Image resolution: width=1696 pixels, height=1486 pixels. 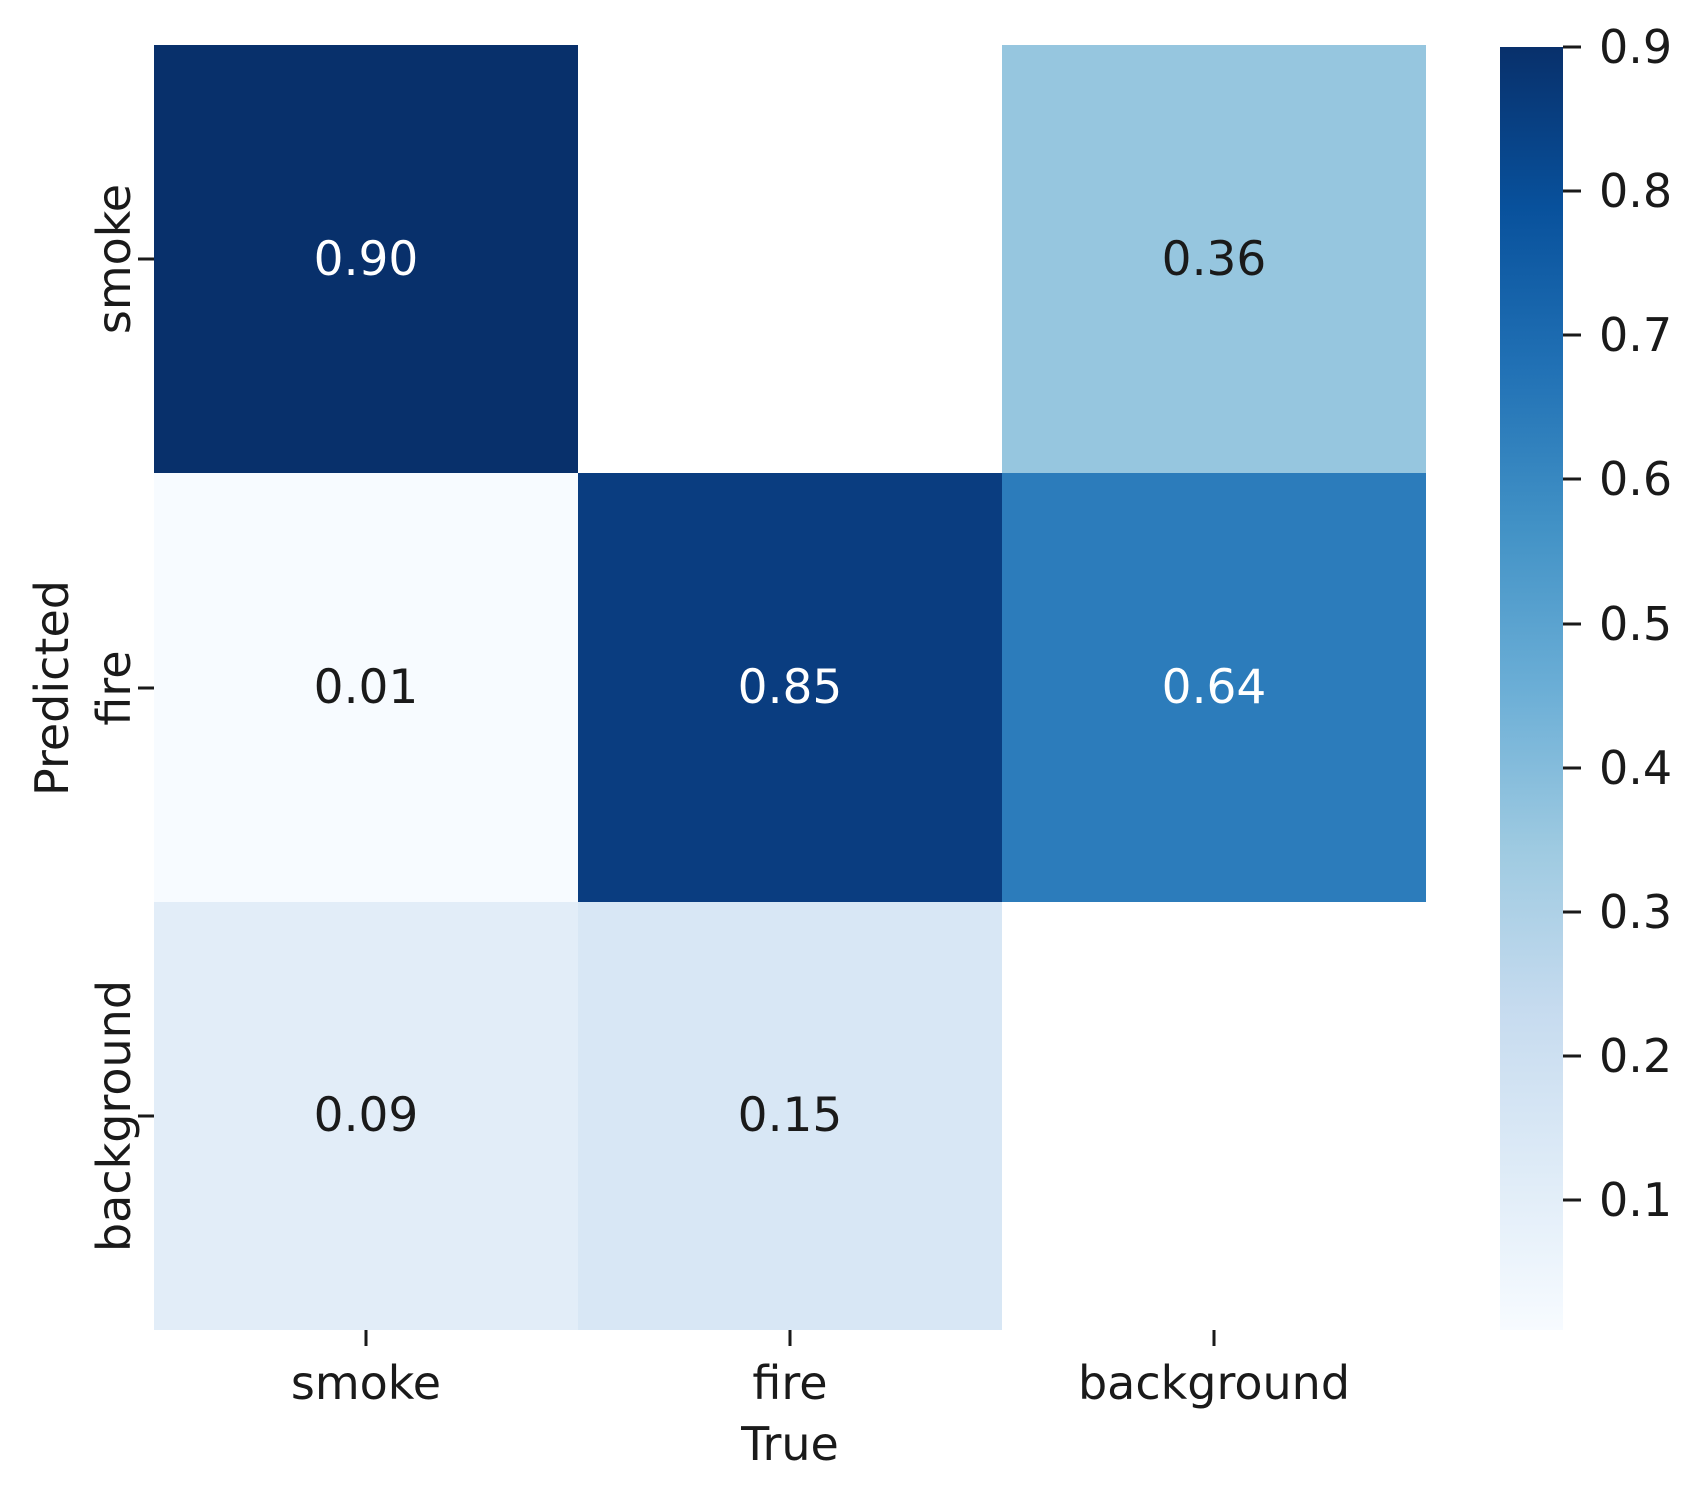 What do you see at coordinates (1636, 191) in the screenshot?
I see `colorbar-tick-label: 0.8` at bounding box center [1636, 191].